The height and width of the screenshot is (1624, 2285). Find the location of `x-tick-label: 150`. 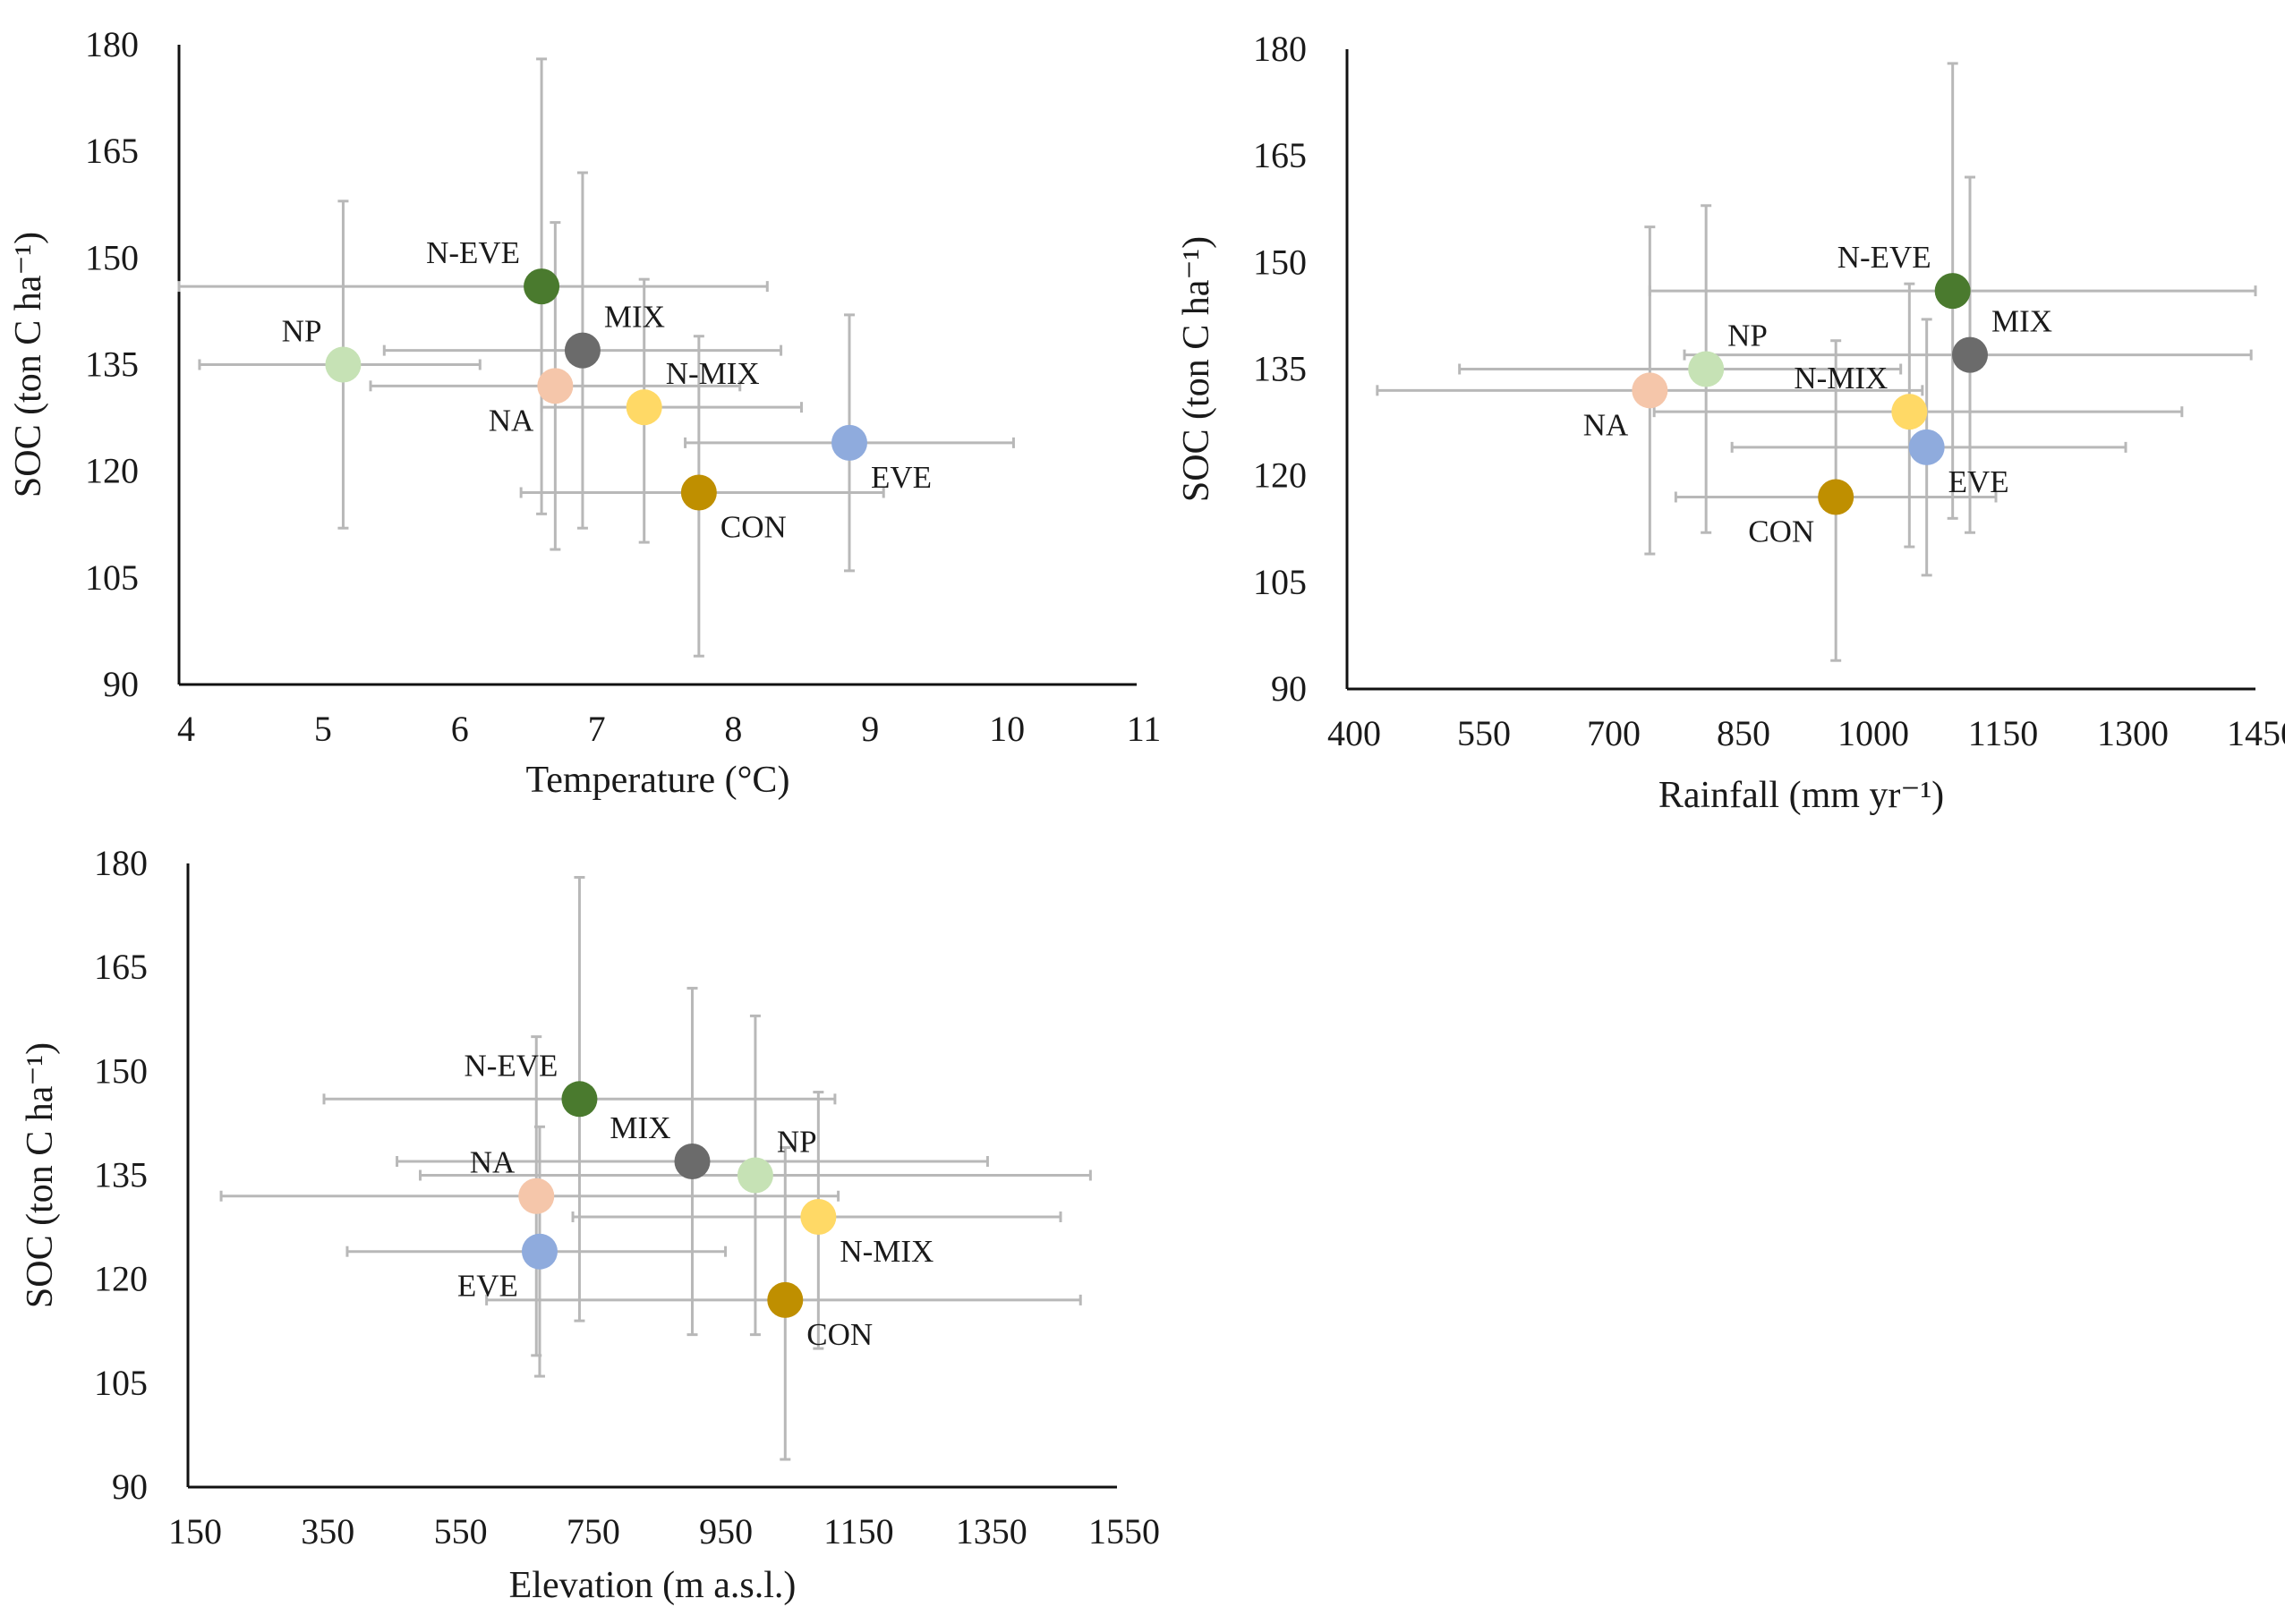

x-tick-label: 150 is located at coordinates (195, 1531).